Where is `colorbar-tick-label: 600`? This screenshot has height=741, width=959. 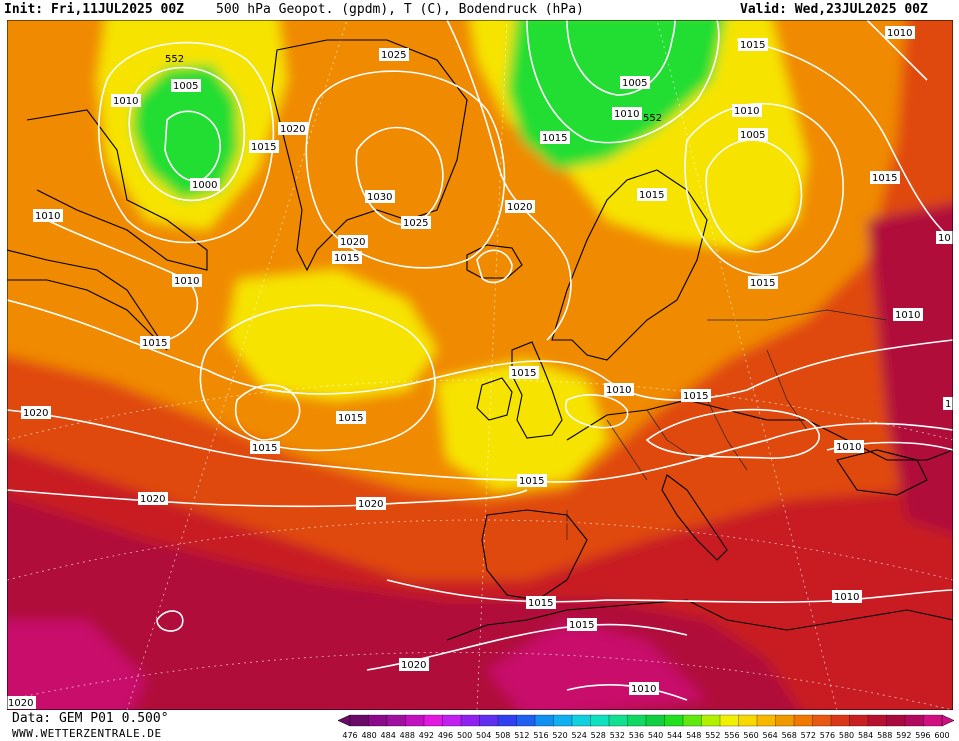 colorbar-tick-label: 600 is located at coordinates (941, 735).